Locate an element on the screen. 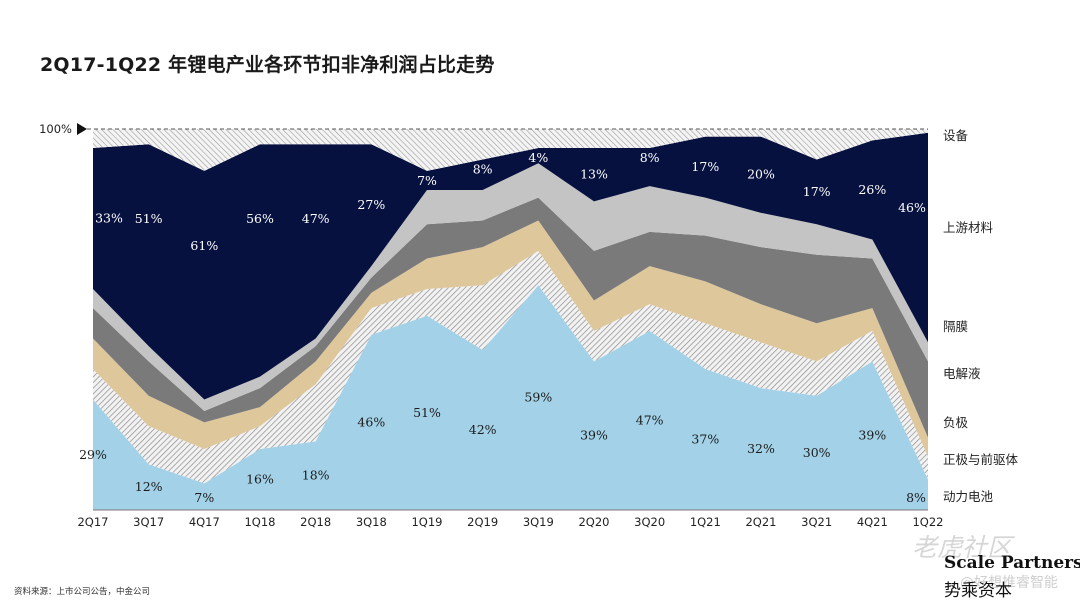 Image resolution: width=1080 pixels, height=608 pixels. watermark-main: 老虎社区 is located at coordinates (962, 547).